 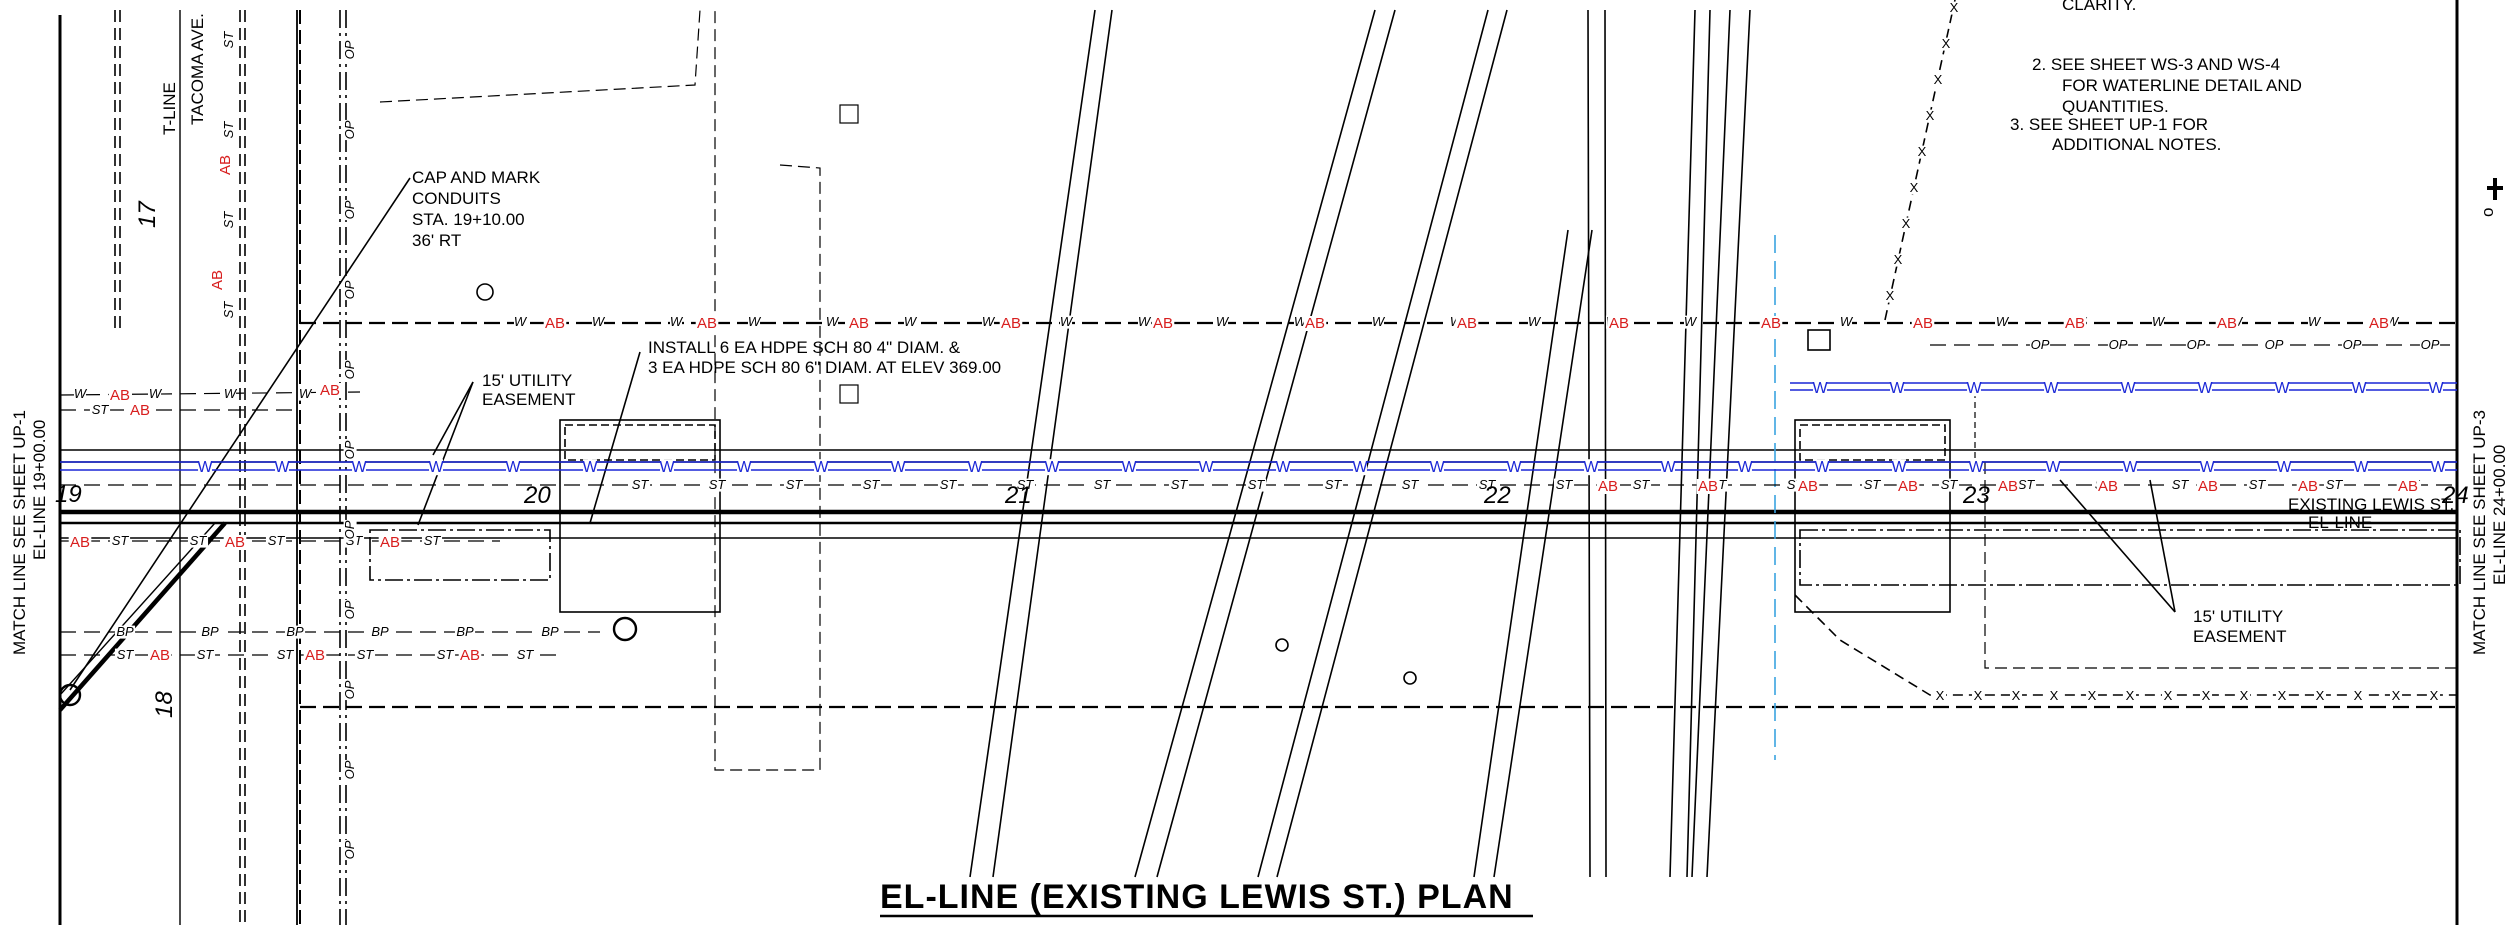 What do you see at coordinates (2136, 144) in the screenshot?
I see `note3-line2: ADDITIONAL NOTES.` at bounding box center [2136, 144].